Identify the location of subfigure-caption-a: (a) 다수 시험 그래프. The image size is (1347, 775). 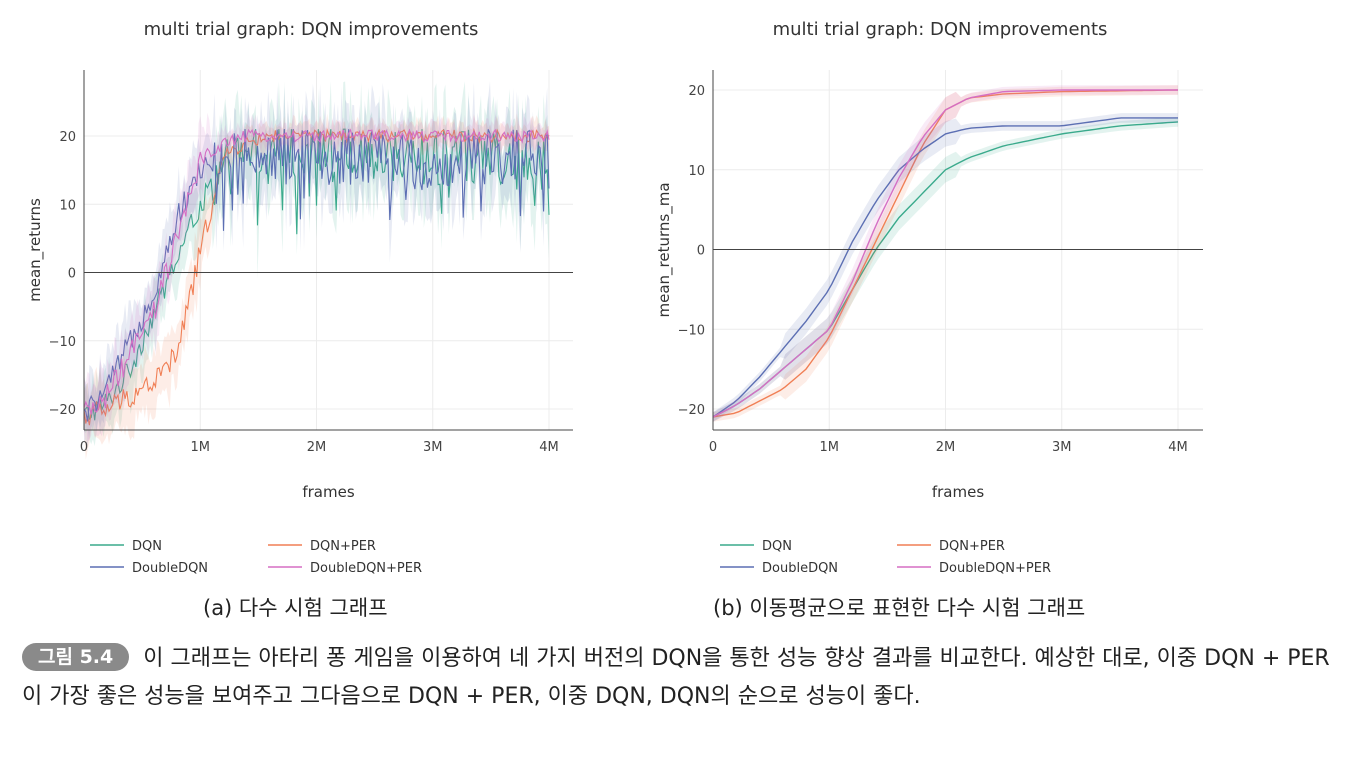
(295, 608).